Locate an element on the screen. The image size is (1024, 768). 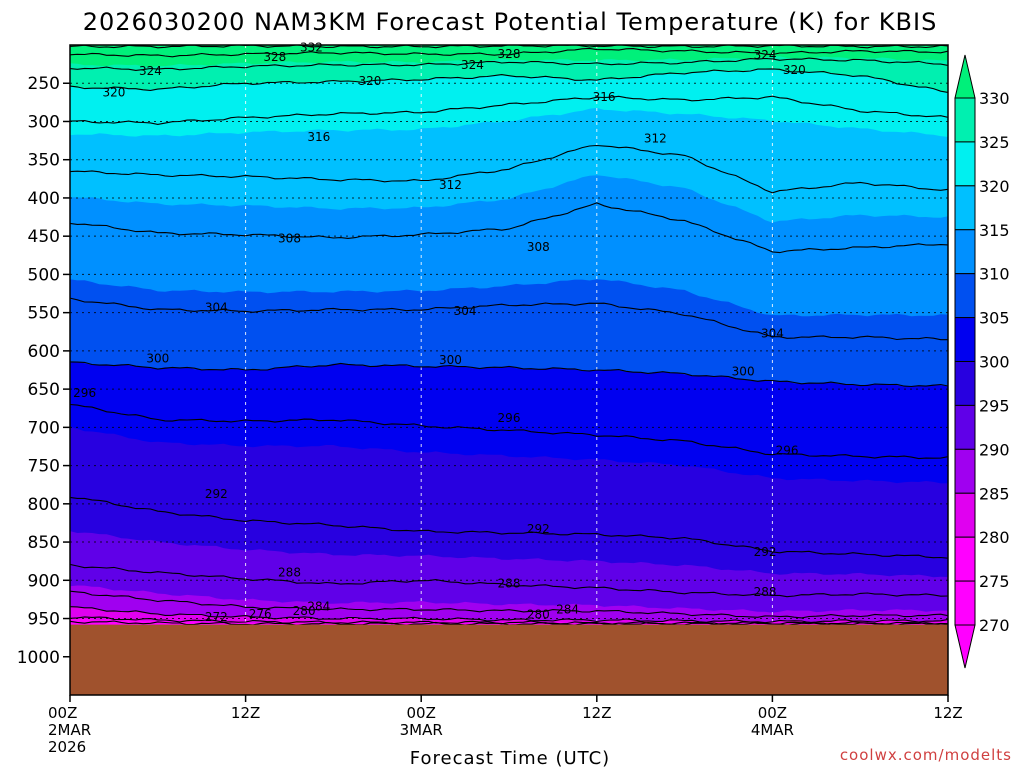
ytick-label-600: 600 is located at coordinates (44, 352).